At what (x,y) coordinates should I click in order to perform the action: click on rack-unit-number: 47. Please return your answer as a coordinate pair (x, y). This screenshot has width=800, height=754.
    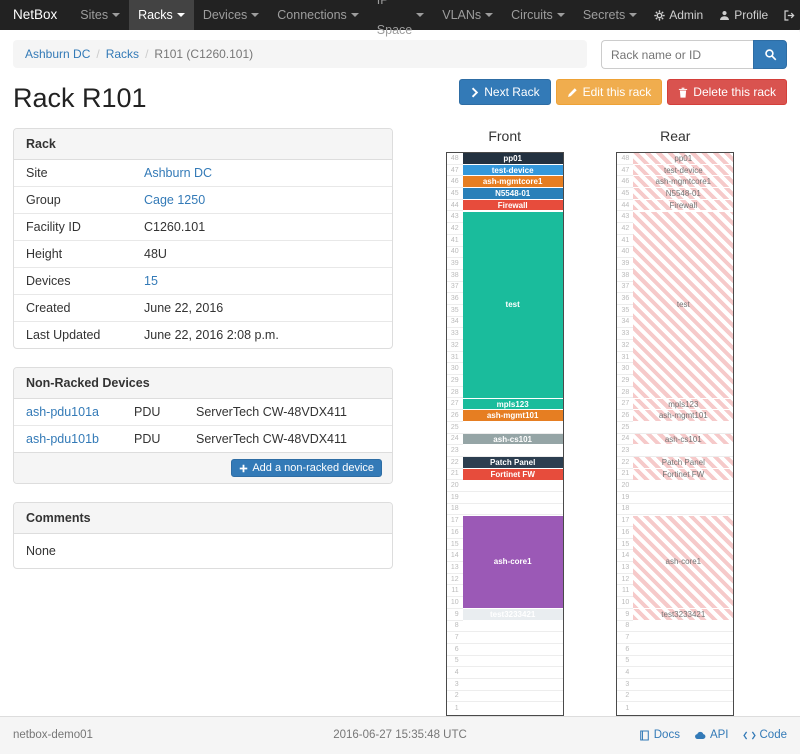
    Looking at the image, I should click on (625, 170).